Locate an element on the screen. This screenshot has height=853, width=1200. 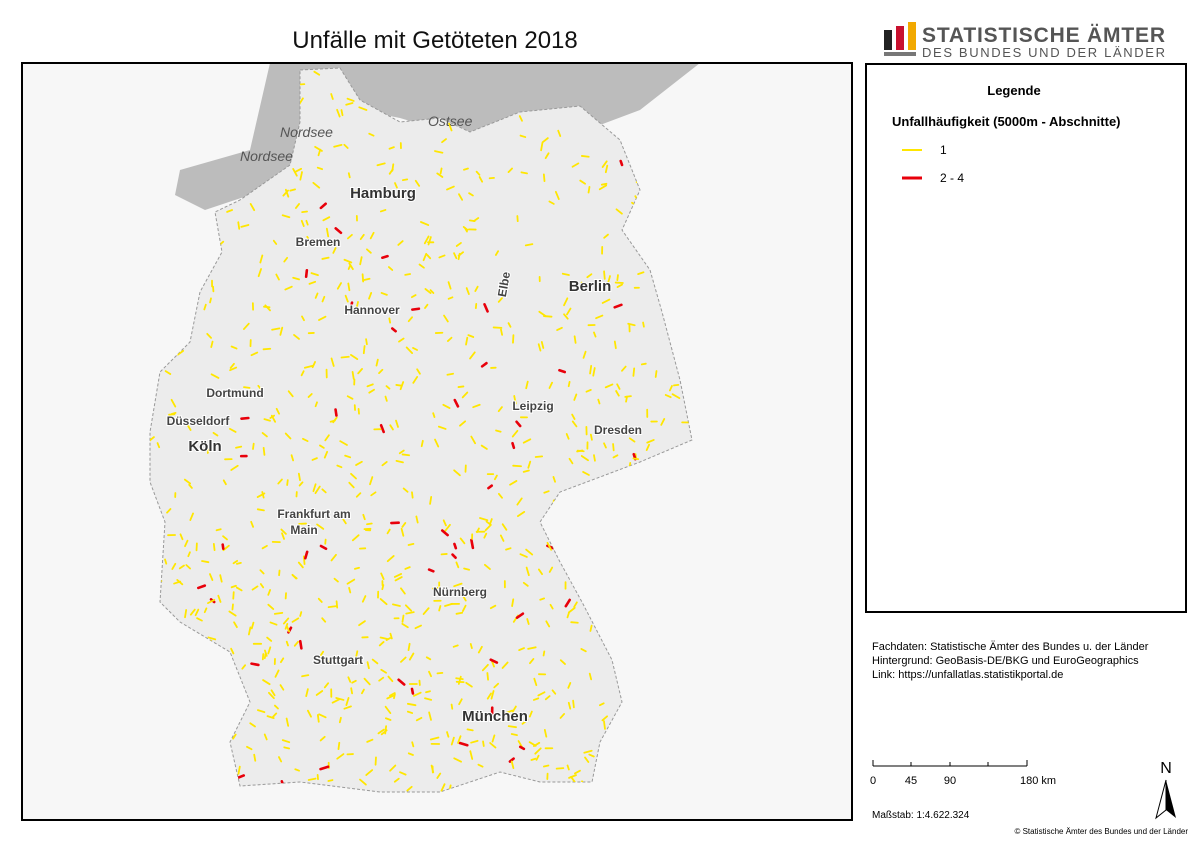
scale-ratio: Maßstab: 1:4.622.324 is located at coordinates (921, 815).